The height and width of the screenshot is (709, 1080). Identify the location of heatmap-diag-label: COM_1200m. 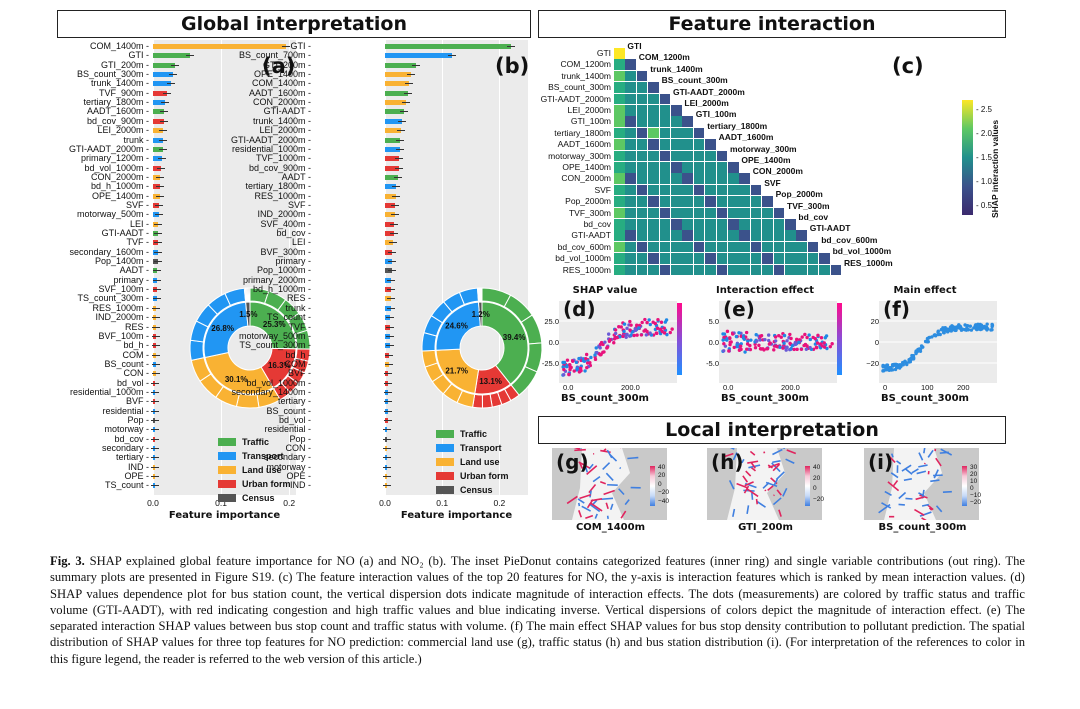
(664, 57).